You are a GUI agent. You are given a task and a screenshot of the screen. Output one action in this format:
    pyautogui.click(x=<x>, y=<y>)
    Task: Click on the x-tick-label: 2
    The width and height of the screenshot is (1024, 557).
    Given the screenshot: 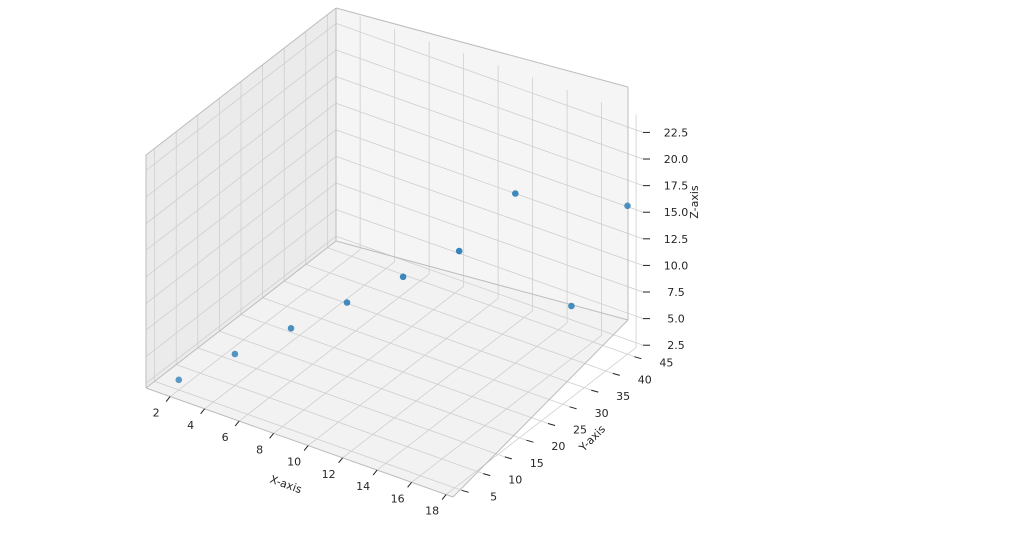 What is the action you would take?
    pyautogui.click(x=156, y=413)
    